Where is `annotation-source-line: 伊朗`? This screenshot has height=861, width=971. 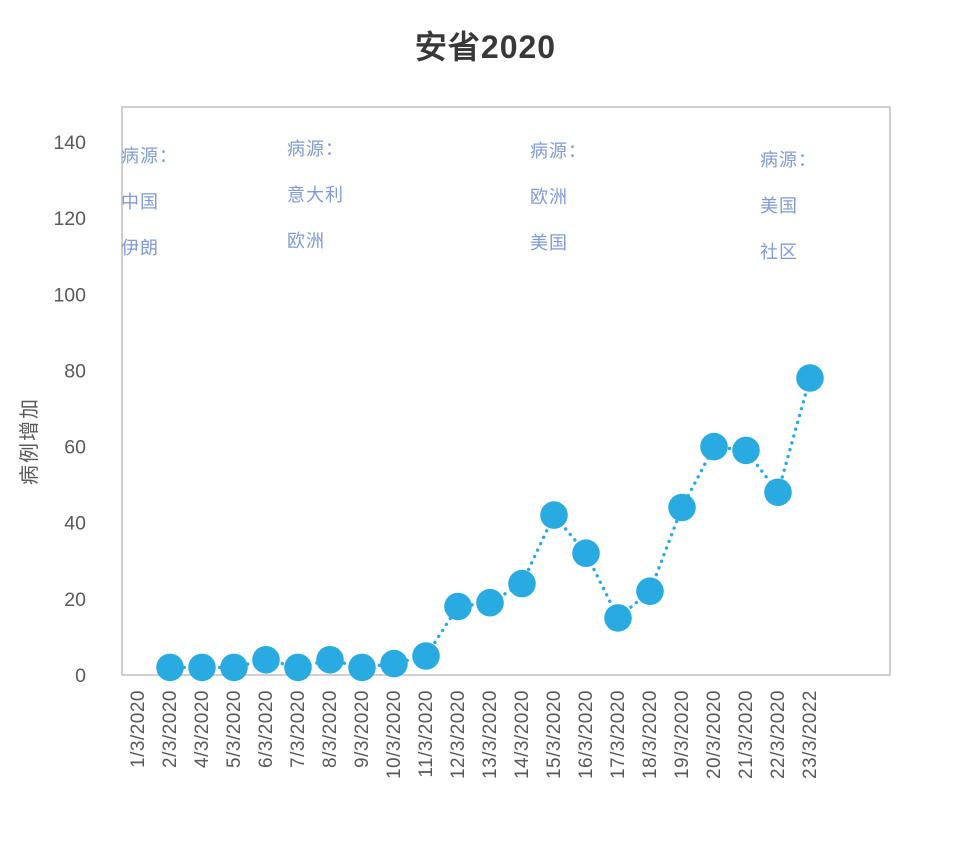 annotation-source-line: 伊朗 is located at coordinates (140, 248).